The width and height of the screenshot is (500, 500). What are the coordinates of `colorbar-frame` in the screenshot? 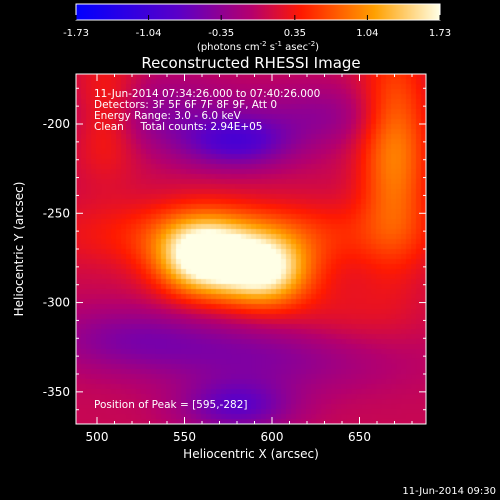 It's located at (258, 12).